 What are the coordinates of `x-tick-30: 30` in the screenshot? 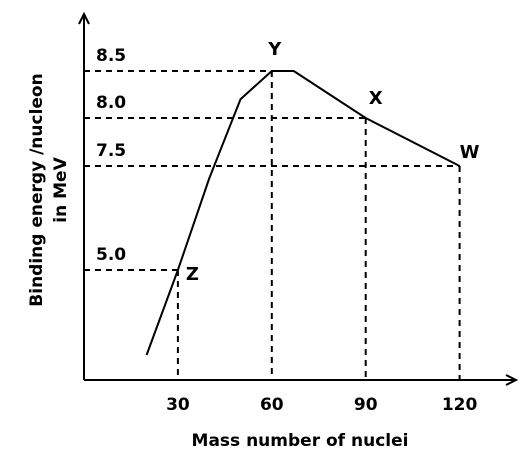 It's located at (178, 405).